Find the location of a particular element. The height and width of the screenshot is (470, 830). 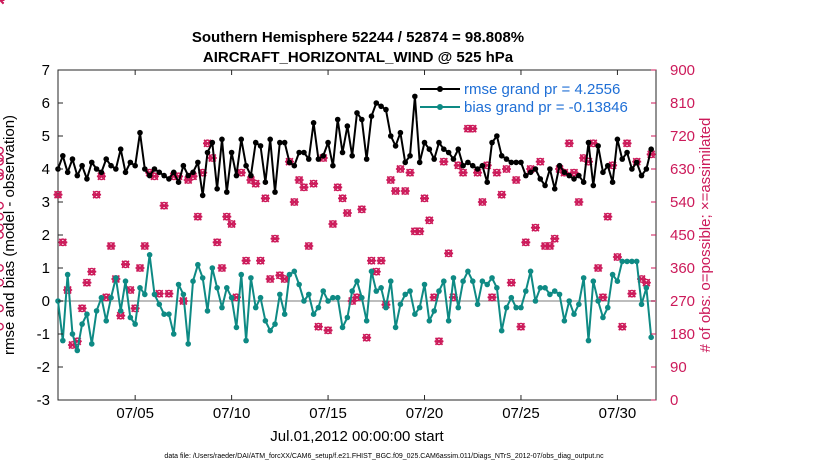

legend-box is located at coordinates (534, 98).